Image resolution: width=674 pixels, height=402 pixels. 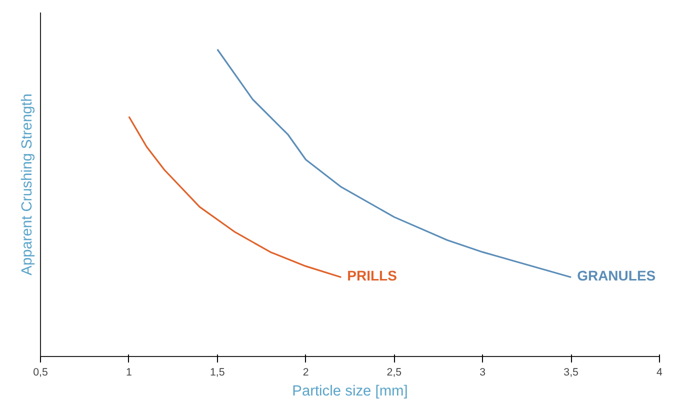 I want to click on x-axis-title: Particle size [mm], so click(x=350, y=392).